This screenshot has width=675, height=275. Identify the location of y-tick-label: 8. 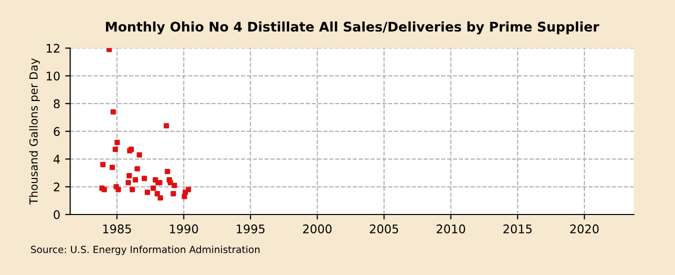
(57, 103).